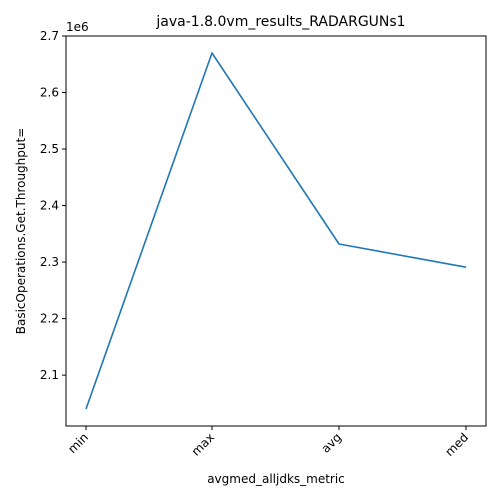 This screenshot has height=500, width=500. I want to click on x-axis: min max avg med, so click(268, 442).